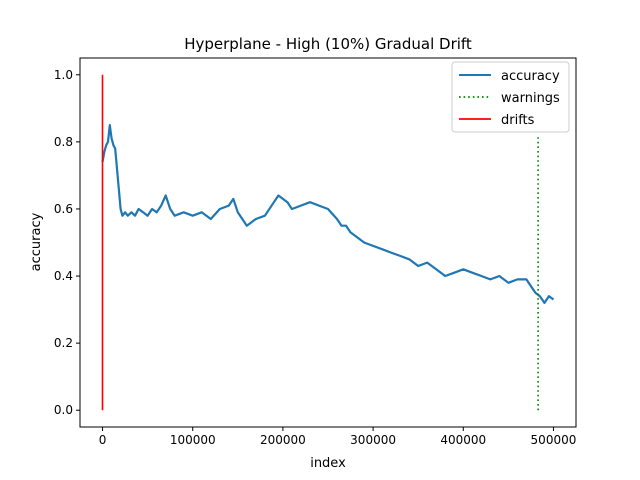 The width and height of the screenshot is (640, 480). Describe the element at coordinates (63, 209) in the screenshot. I see `y-tick-label: 0.6` at that location.